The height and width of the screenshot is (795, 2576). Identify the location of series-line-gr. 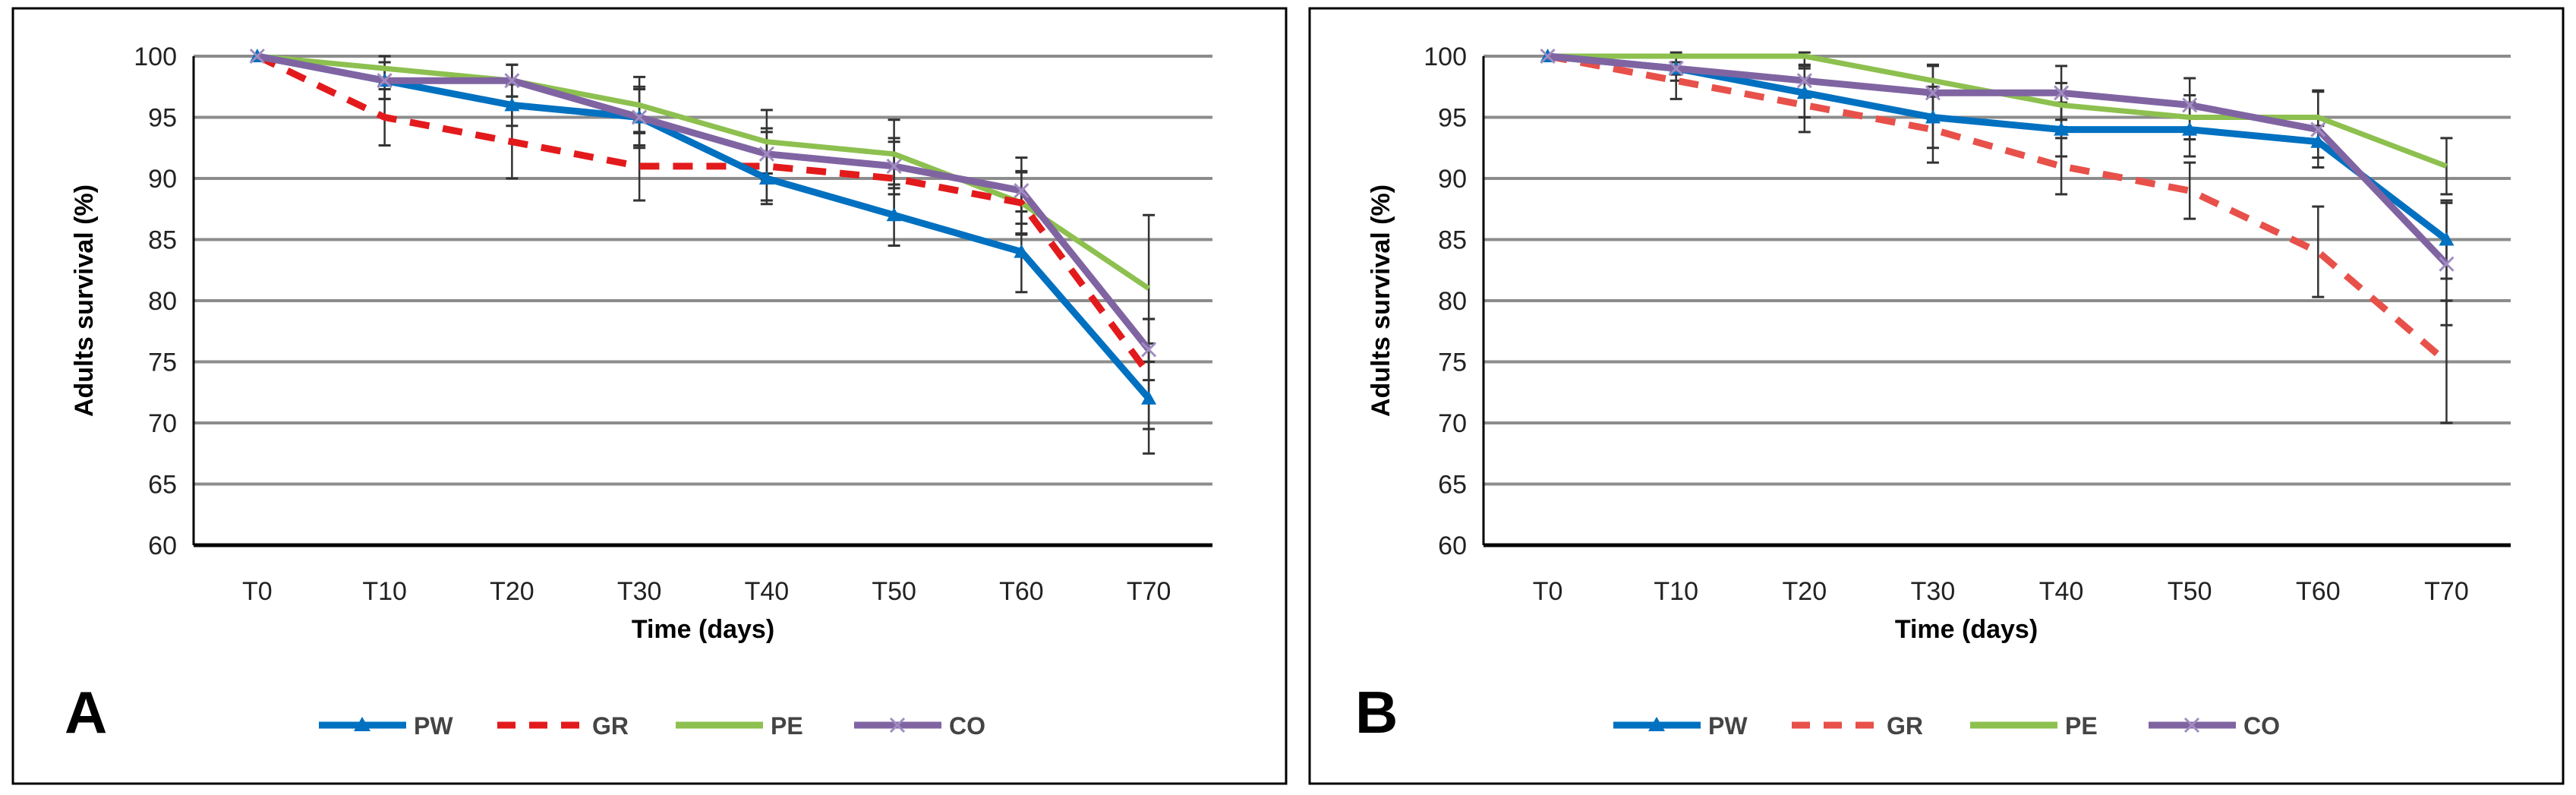
(1998, 208).